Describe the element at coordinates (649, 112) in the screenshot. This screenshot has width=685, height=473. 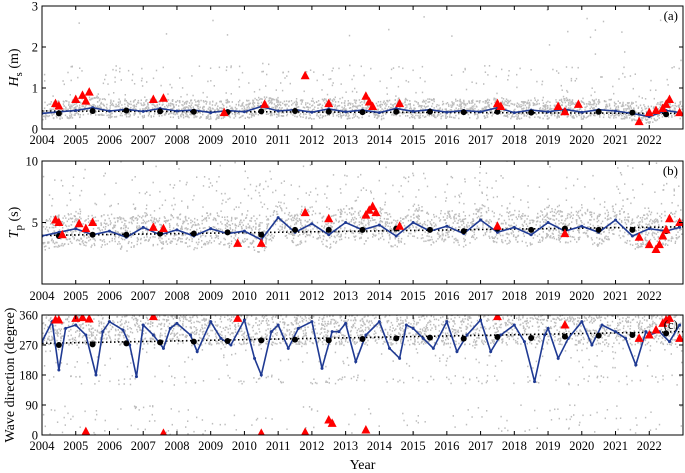
I see `extreme-event-marker` at that location.